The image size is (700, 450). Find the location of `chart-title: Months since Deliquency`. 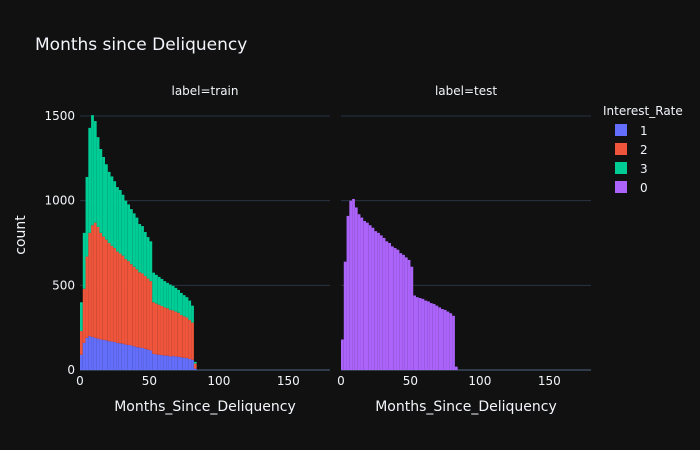

chart-title: Months since Deliquency is located at coordinates (141, 45).